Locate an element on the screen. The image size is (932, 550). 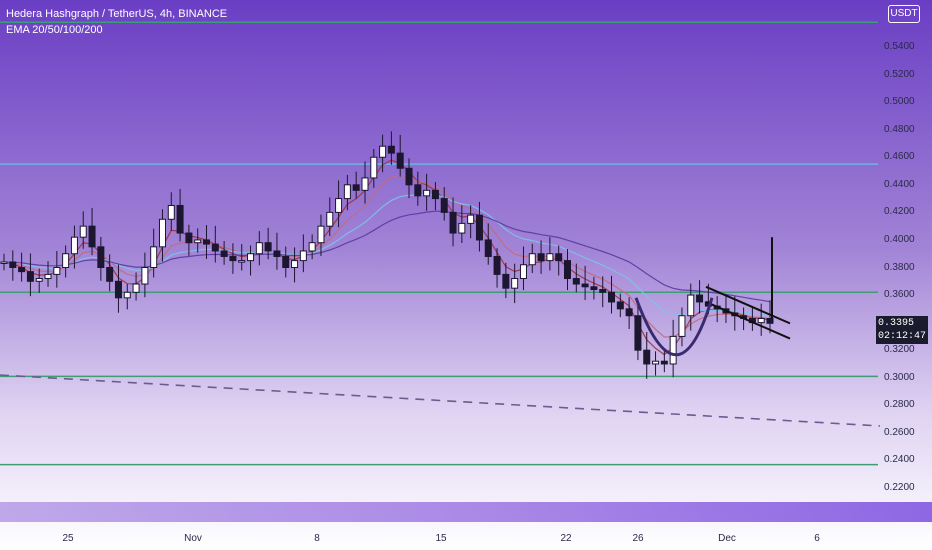
price-tick-label: 0.3200 is located at coordinates (899, 350).